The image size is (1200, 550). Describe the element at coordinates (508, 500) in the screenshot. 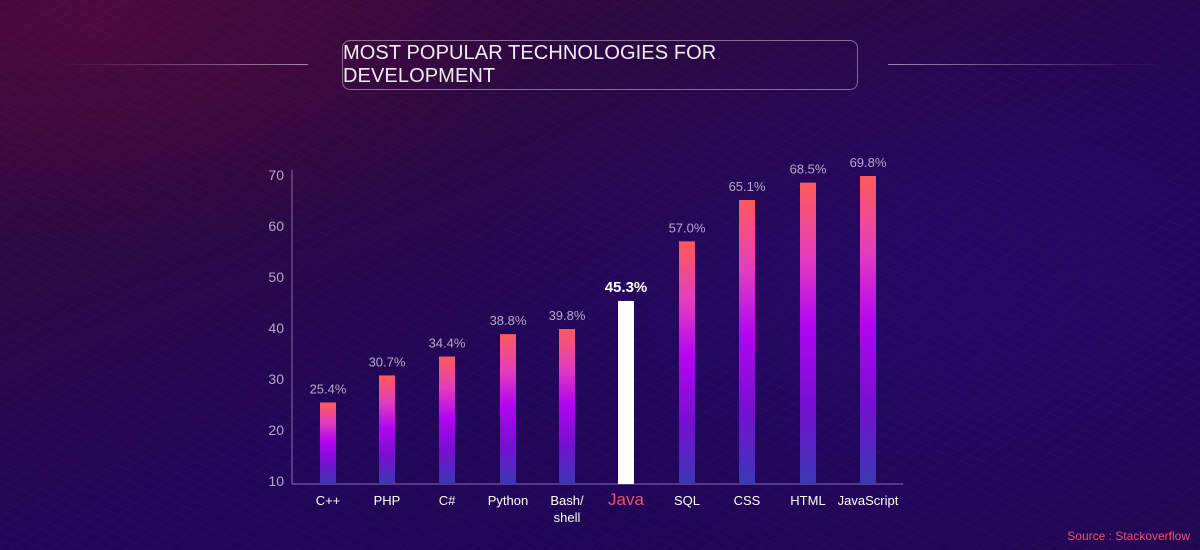

I see `category-label: Python` at that location.